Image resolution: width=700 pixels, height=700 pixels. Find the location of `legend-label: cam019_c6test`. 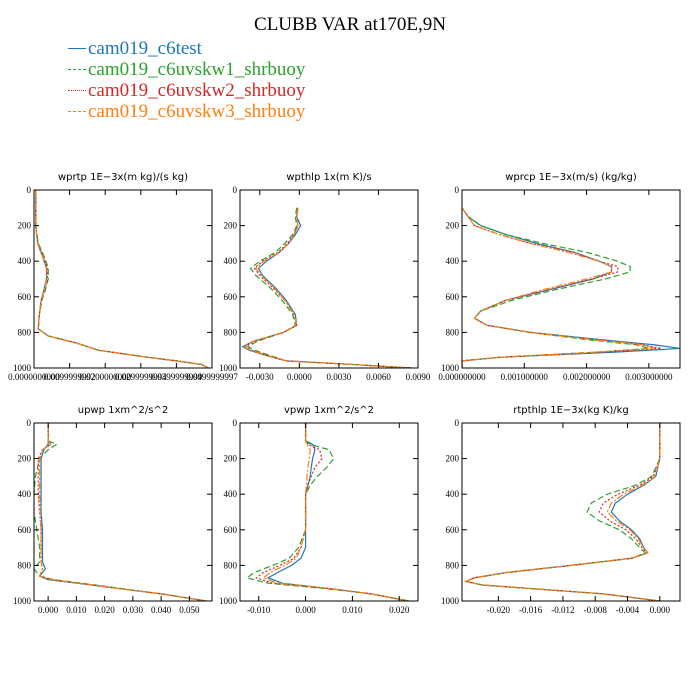

legend-label: cam019_c6test is located at coordinates (145, 48).